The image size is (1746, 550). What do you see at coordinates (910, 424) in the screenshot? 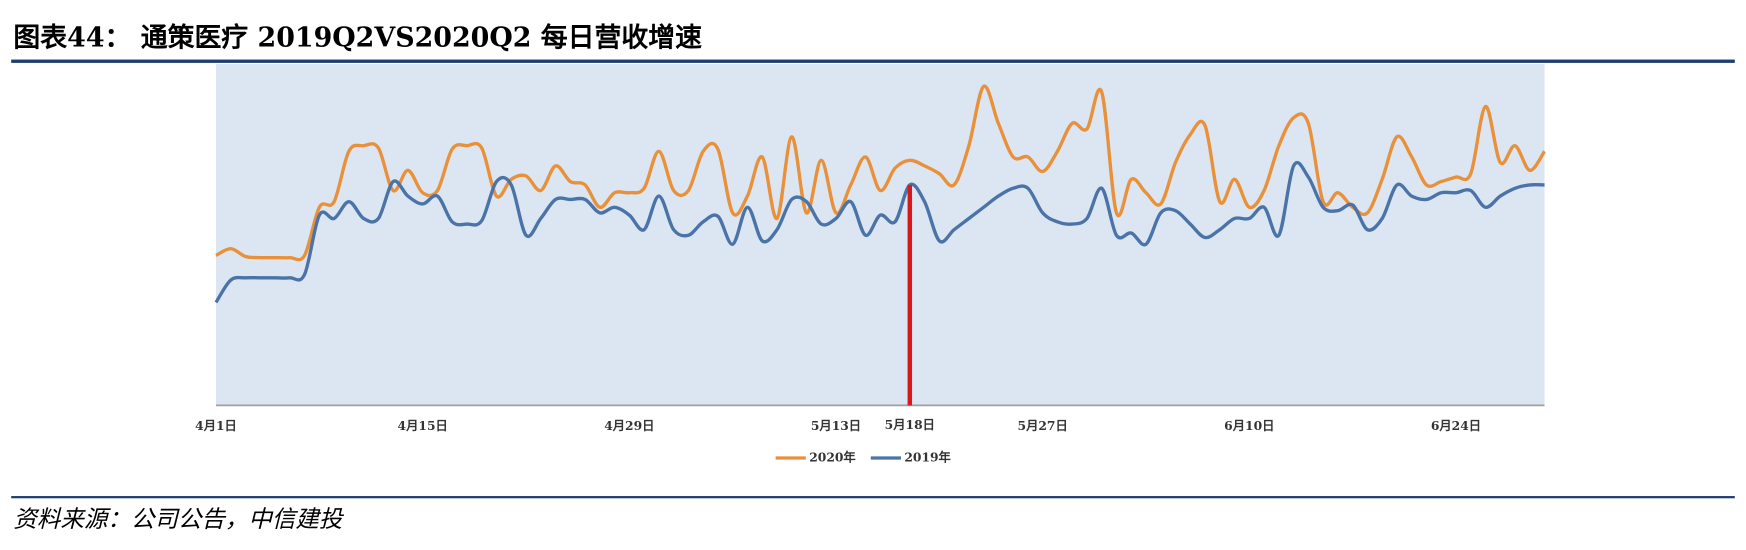
I see `x-tick-label: 5月18日` at bounding box center [910, 424].